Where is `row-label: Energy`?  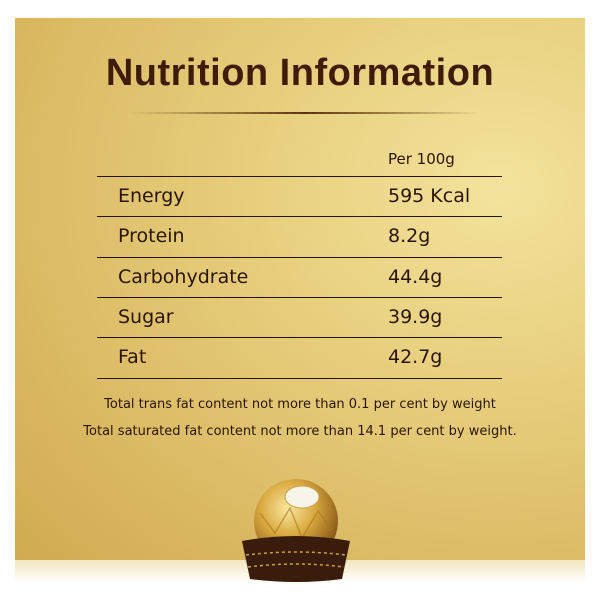 row-label: Energy is located at coordinates (151, 196).